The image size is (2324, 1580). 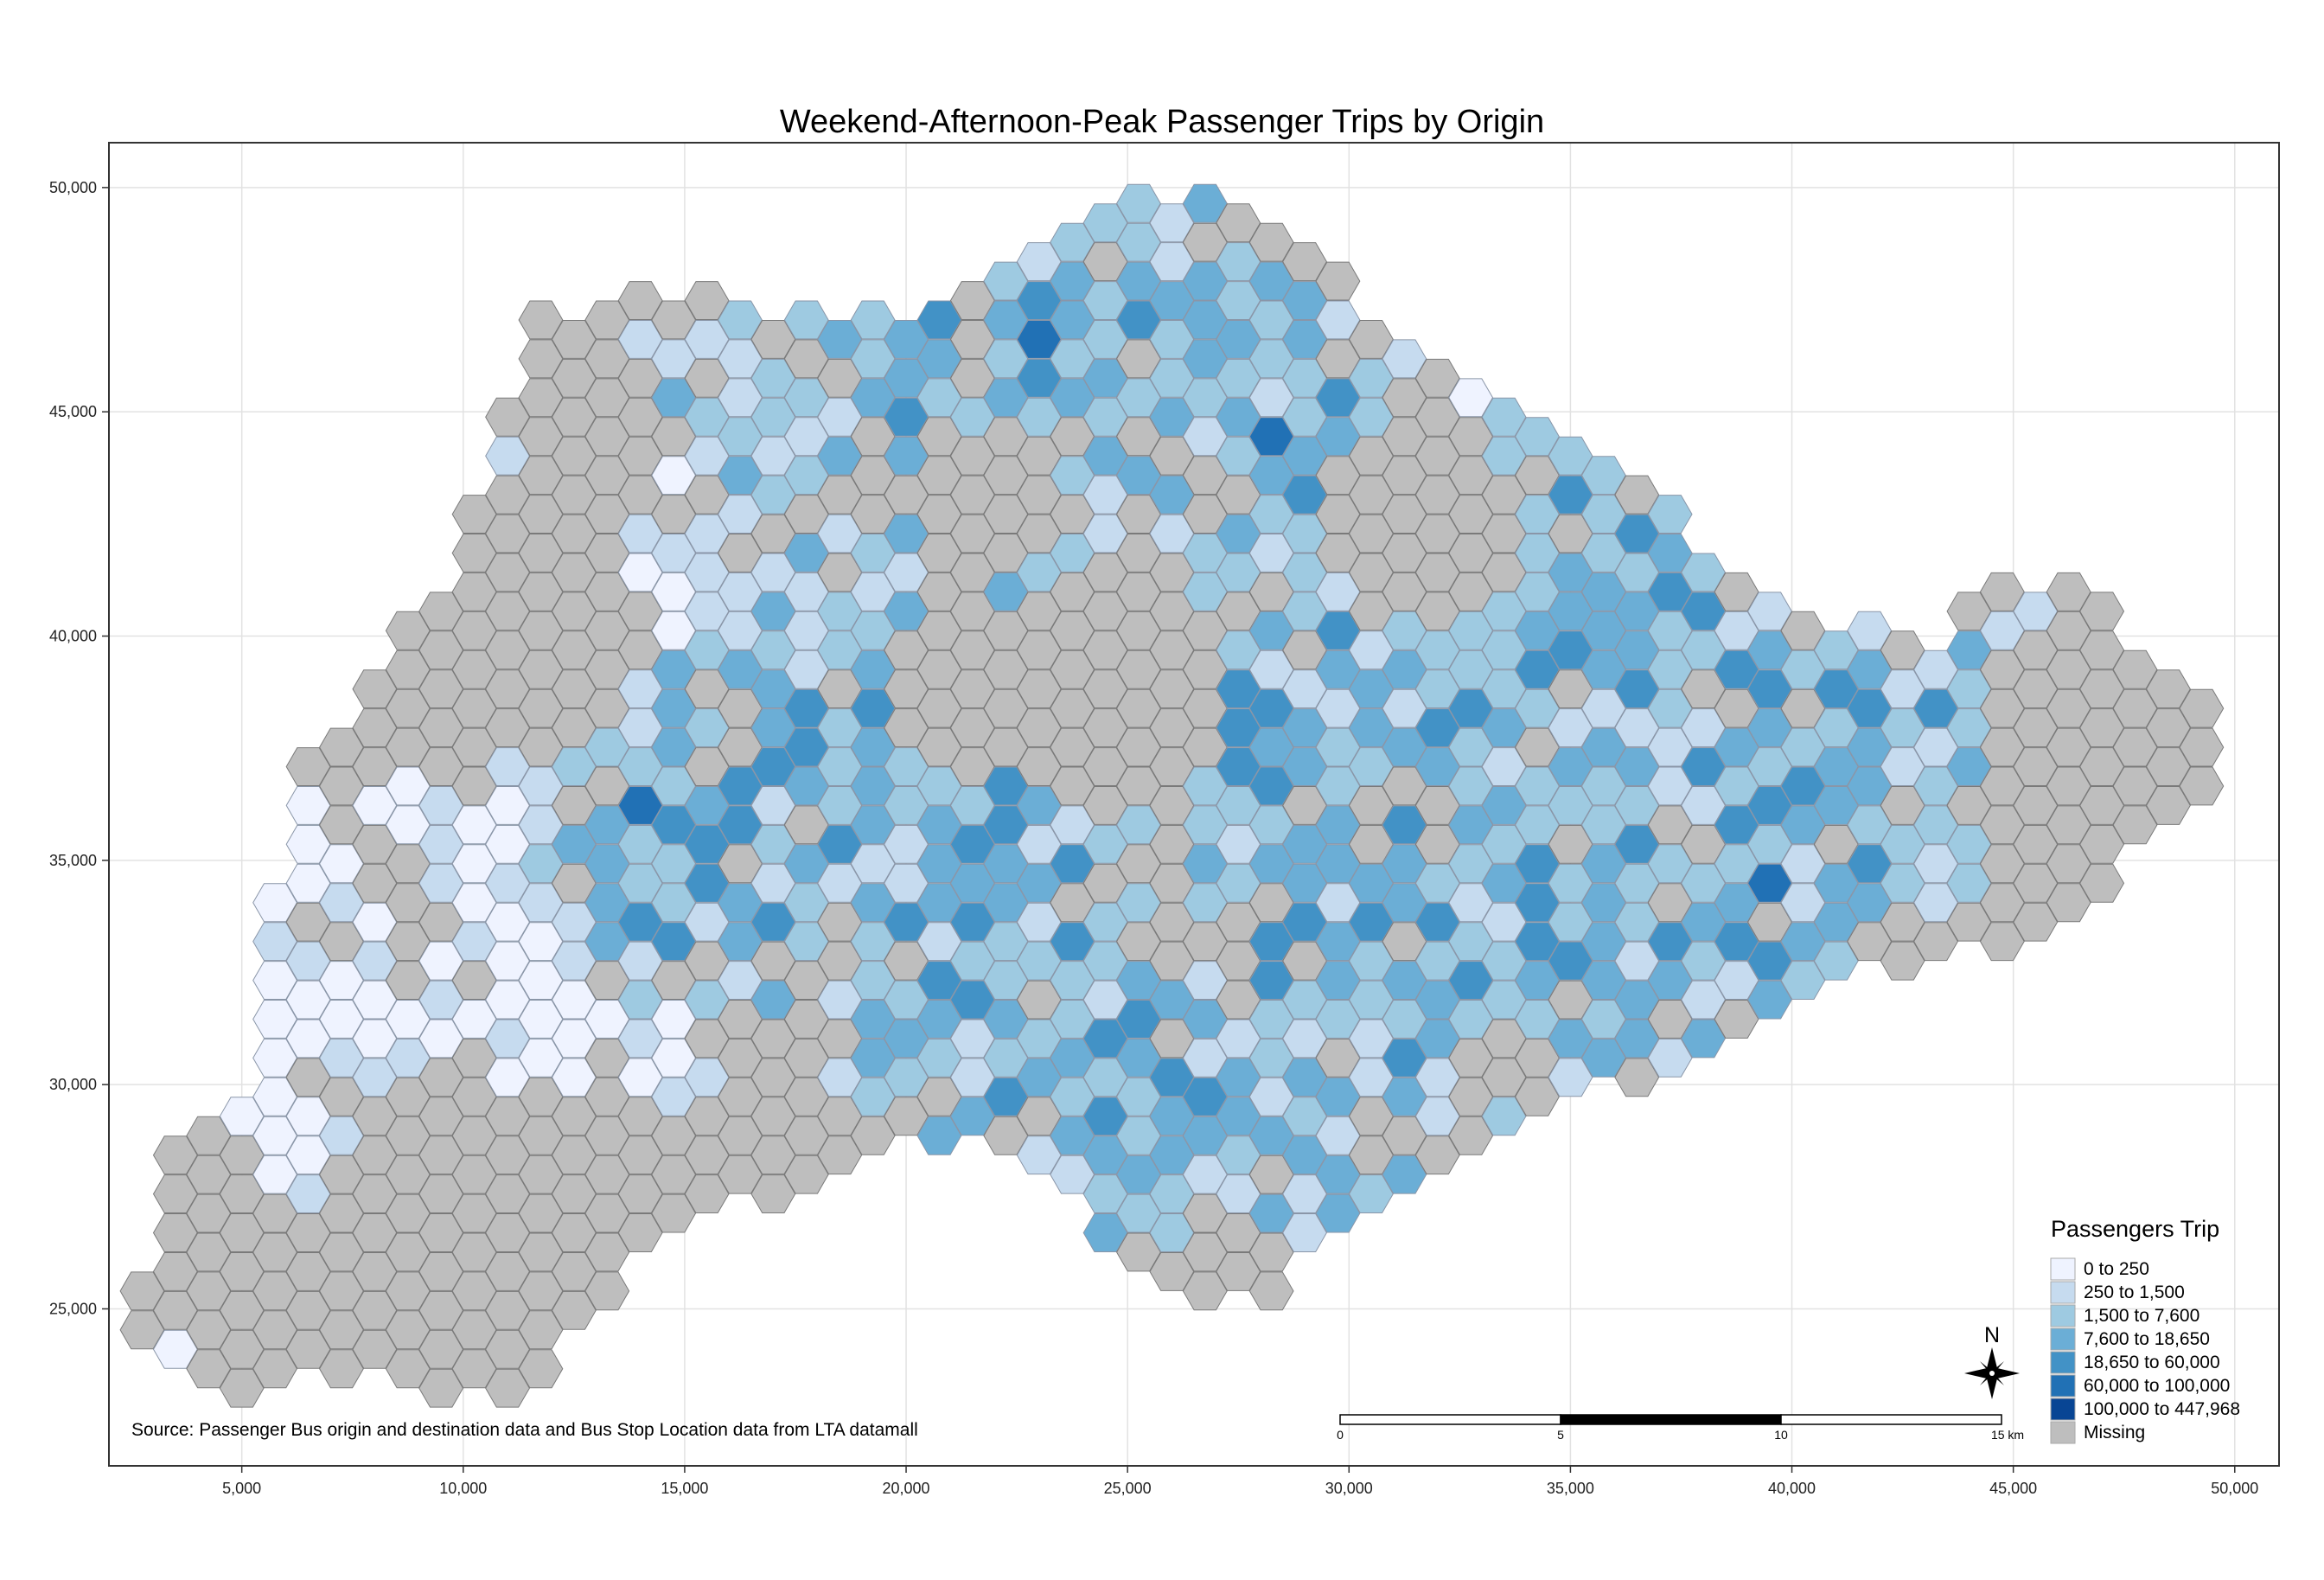 What do you see at coordinates (73, 636) in the screenshot?
I see `y-tick-label: 40,000` at bounding box center [73, 636].